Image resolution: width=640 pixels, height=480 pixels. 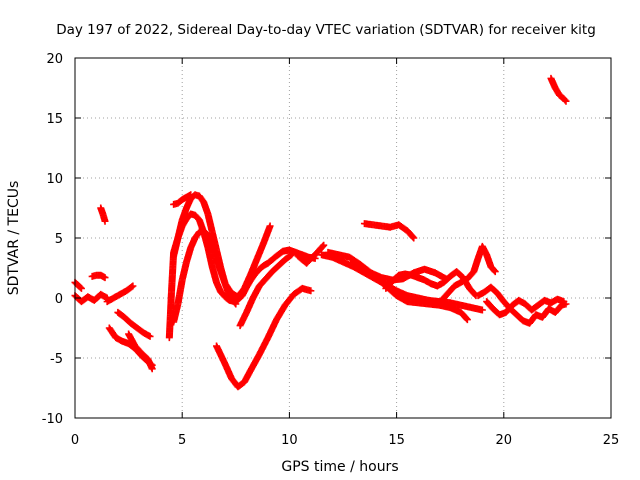 What do you see at coordinates (56, 359) in the screenshot?
I see `y-tick-label: -5` at bounding box center [56, 359].